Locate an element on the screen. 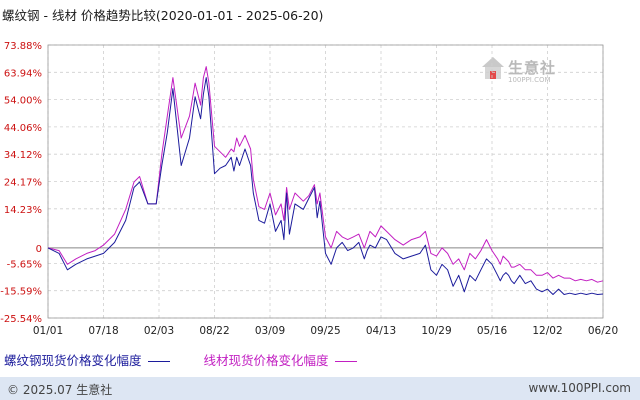 This screenshot has width=640, height=400. watermark-brand: 生意社 is located at coordinates (532, 68).